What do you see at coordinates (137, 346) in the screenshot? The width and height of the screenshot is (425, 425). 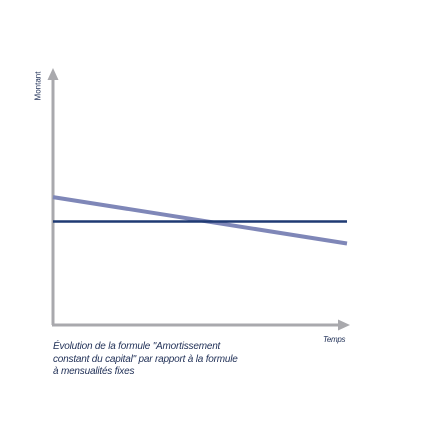 I see `caption-line-1: Évolution de la formule "Amortissement` at bounding box center [137, 346].